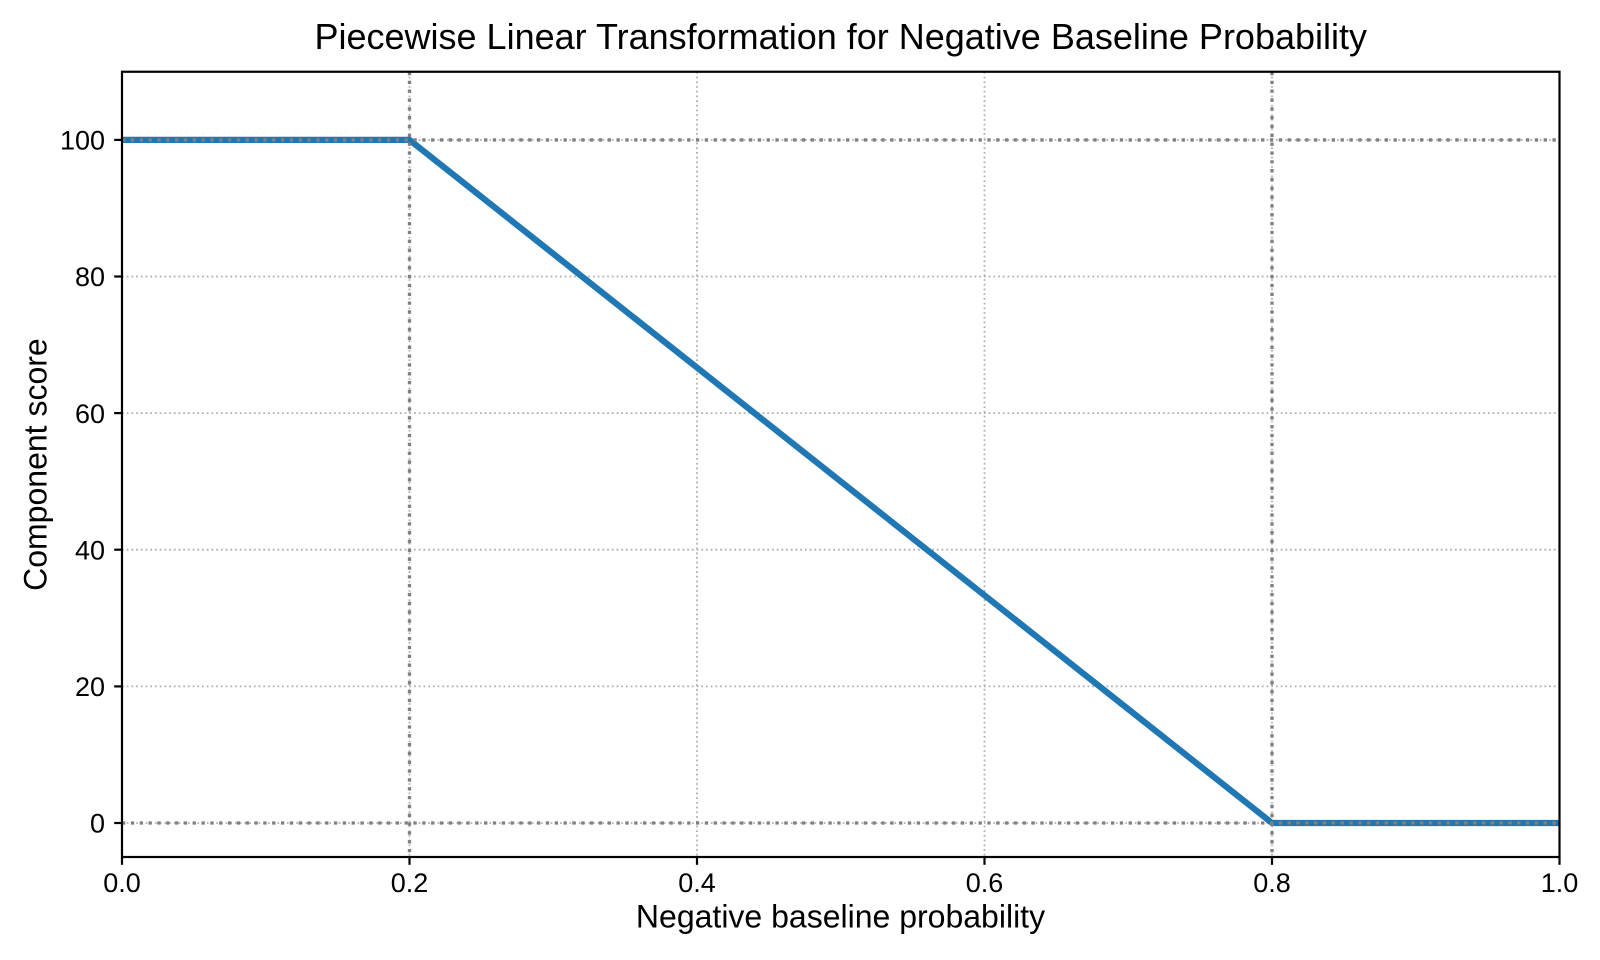 The height and width of the screenshot is (960, 1600). I want to click on svg-text: 0, so click(97, 824).